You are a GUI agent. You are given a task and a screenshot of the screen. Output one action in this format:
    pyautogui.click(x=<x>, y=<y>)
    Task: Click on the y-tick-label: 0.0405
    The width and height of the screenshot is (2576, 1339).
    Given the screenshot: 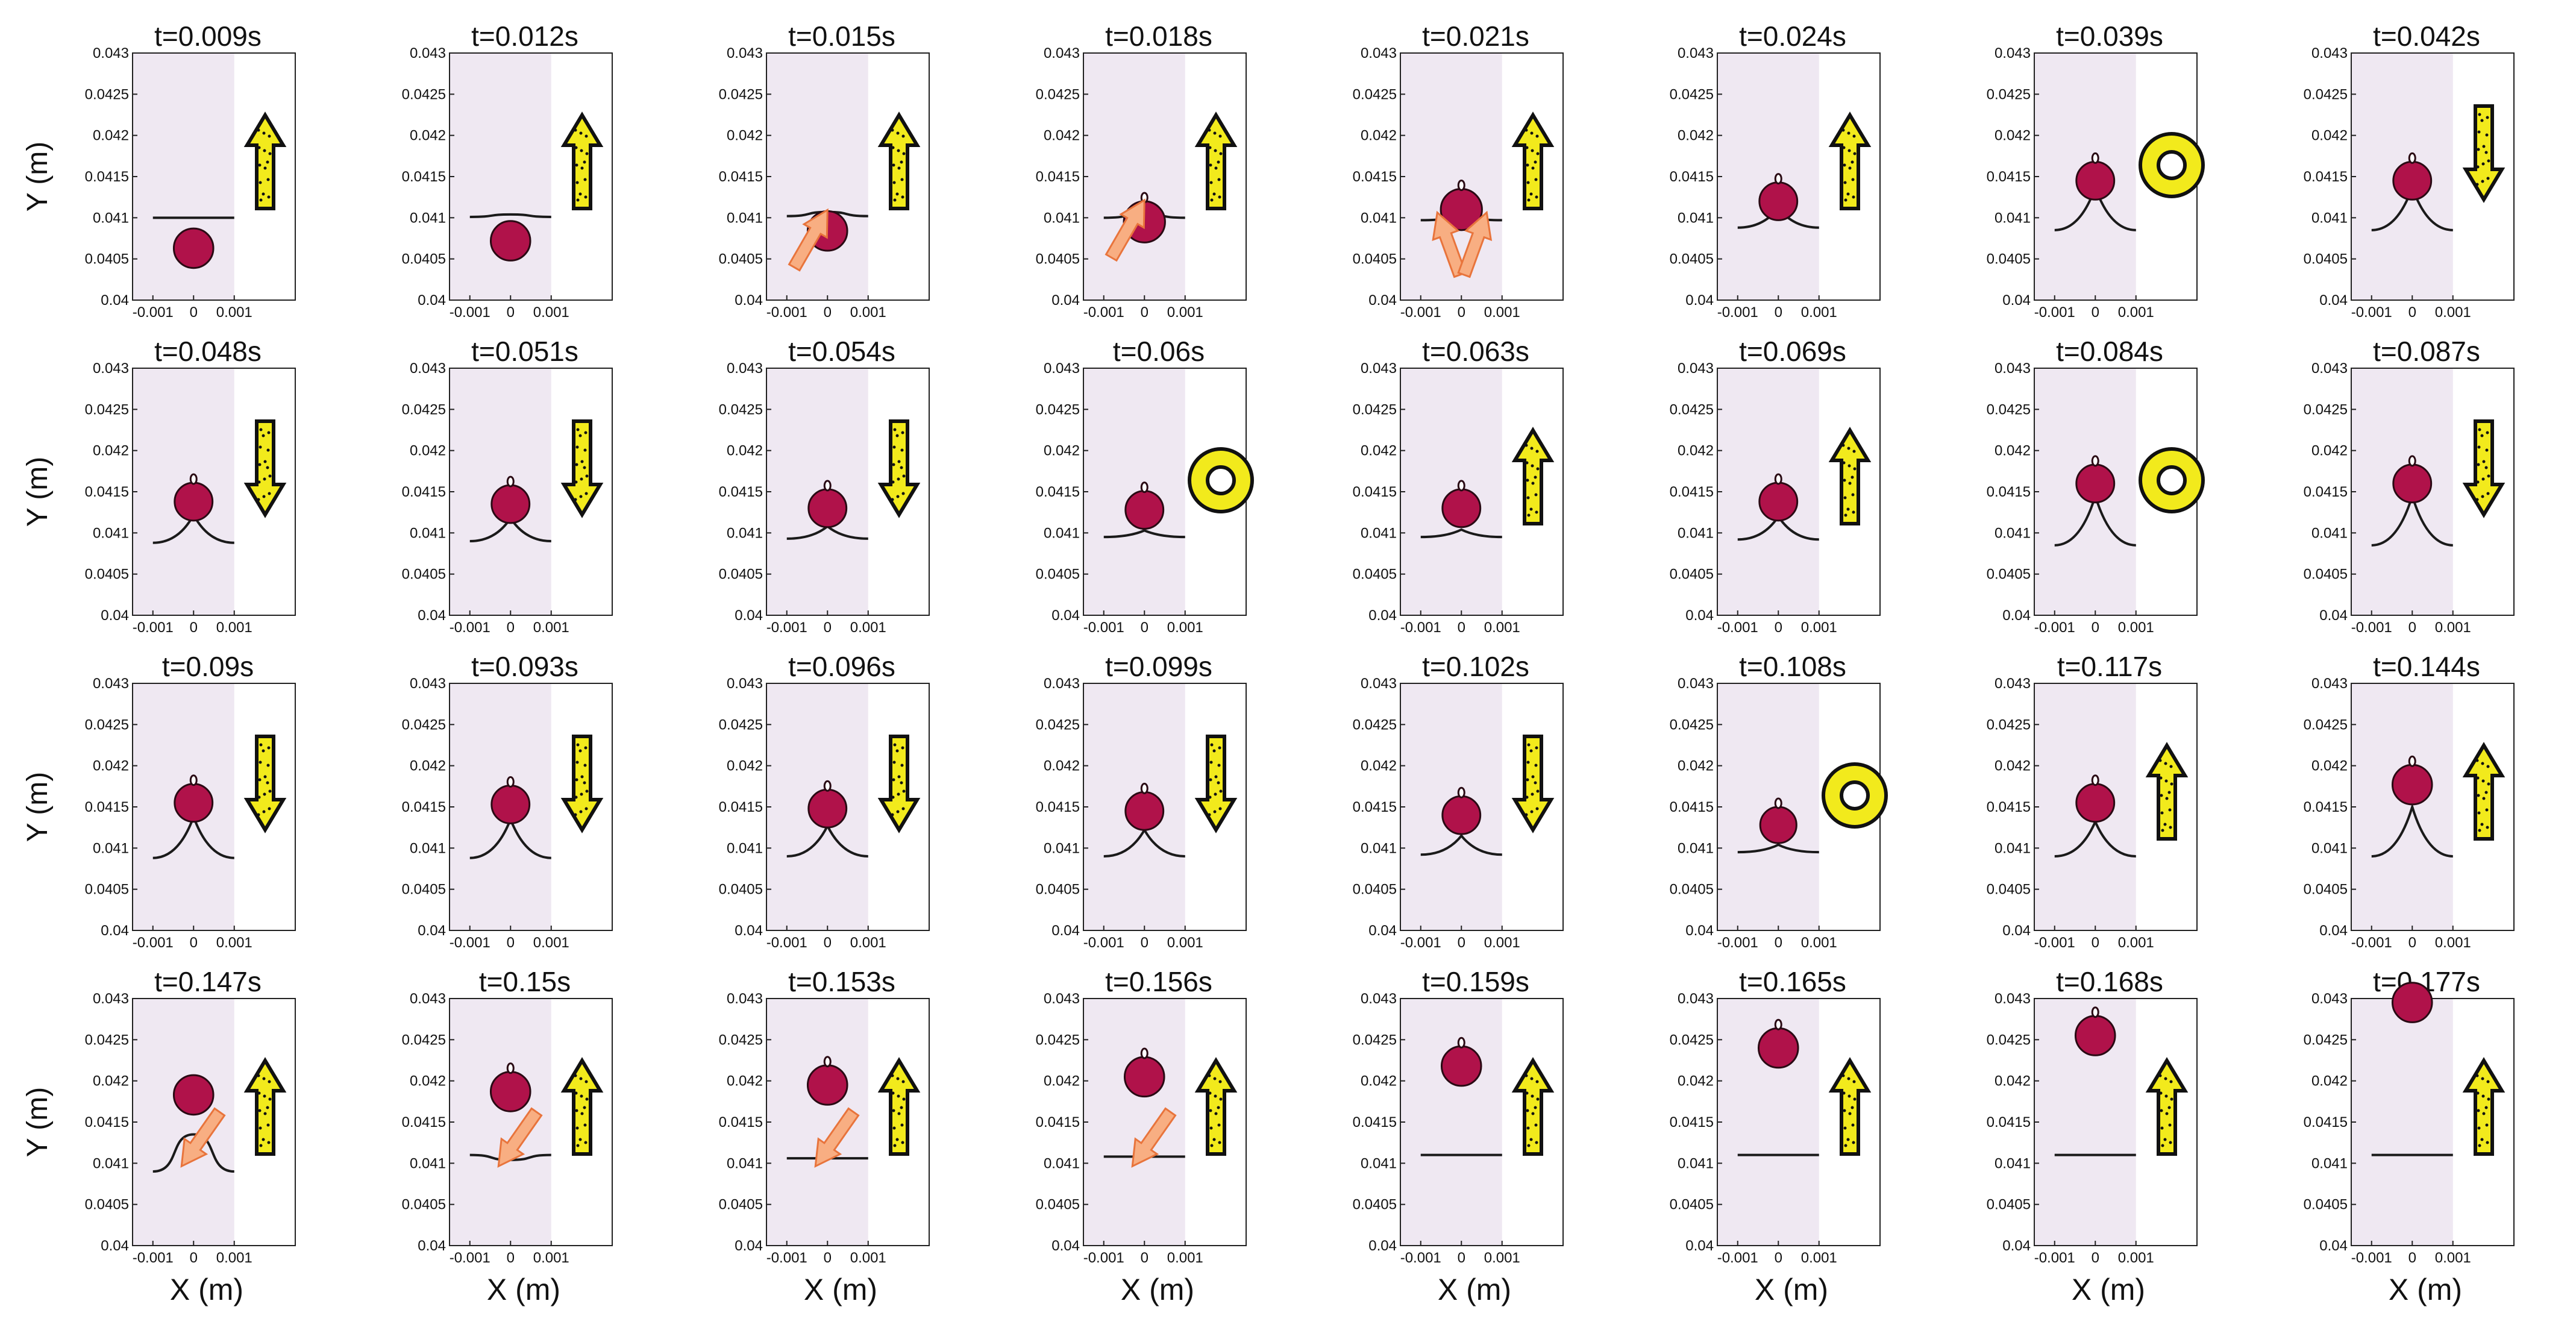 What is the action you would take?
    pyautogui.click(x=1692, y=1205)
    